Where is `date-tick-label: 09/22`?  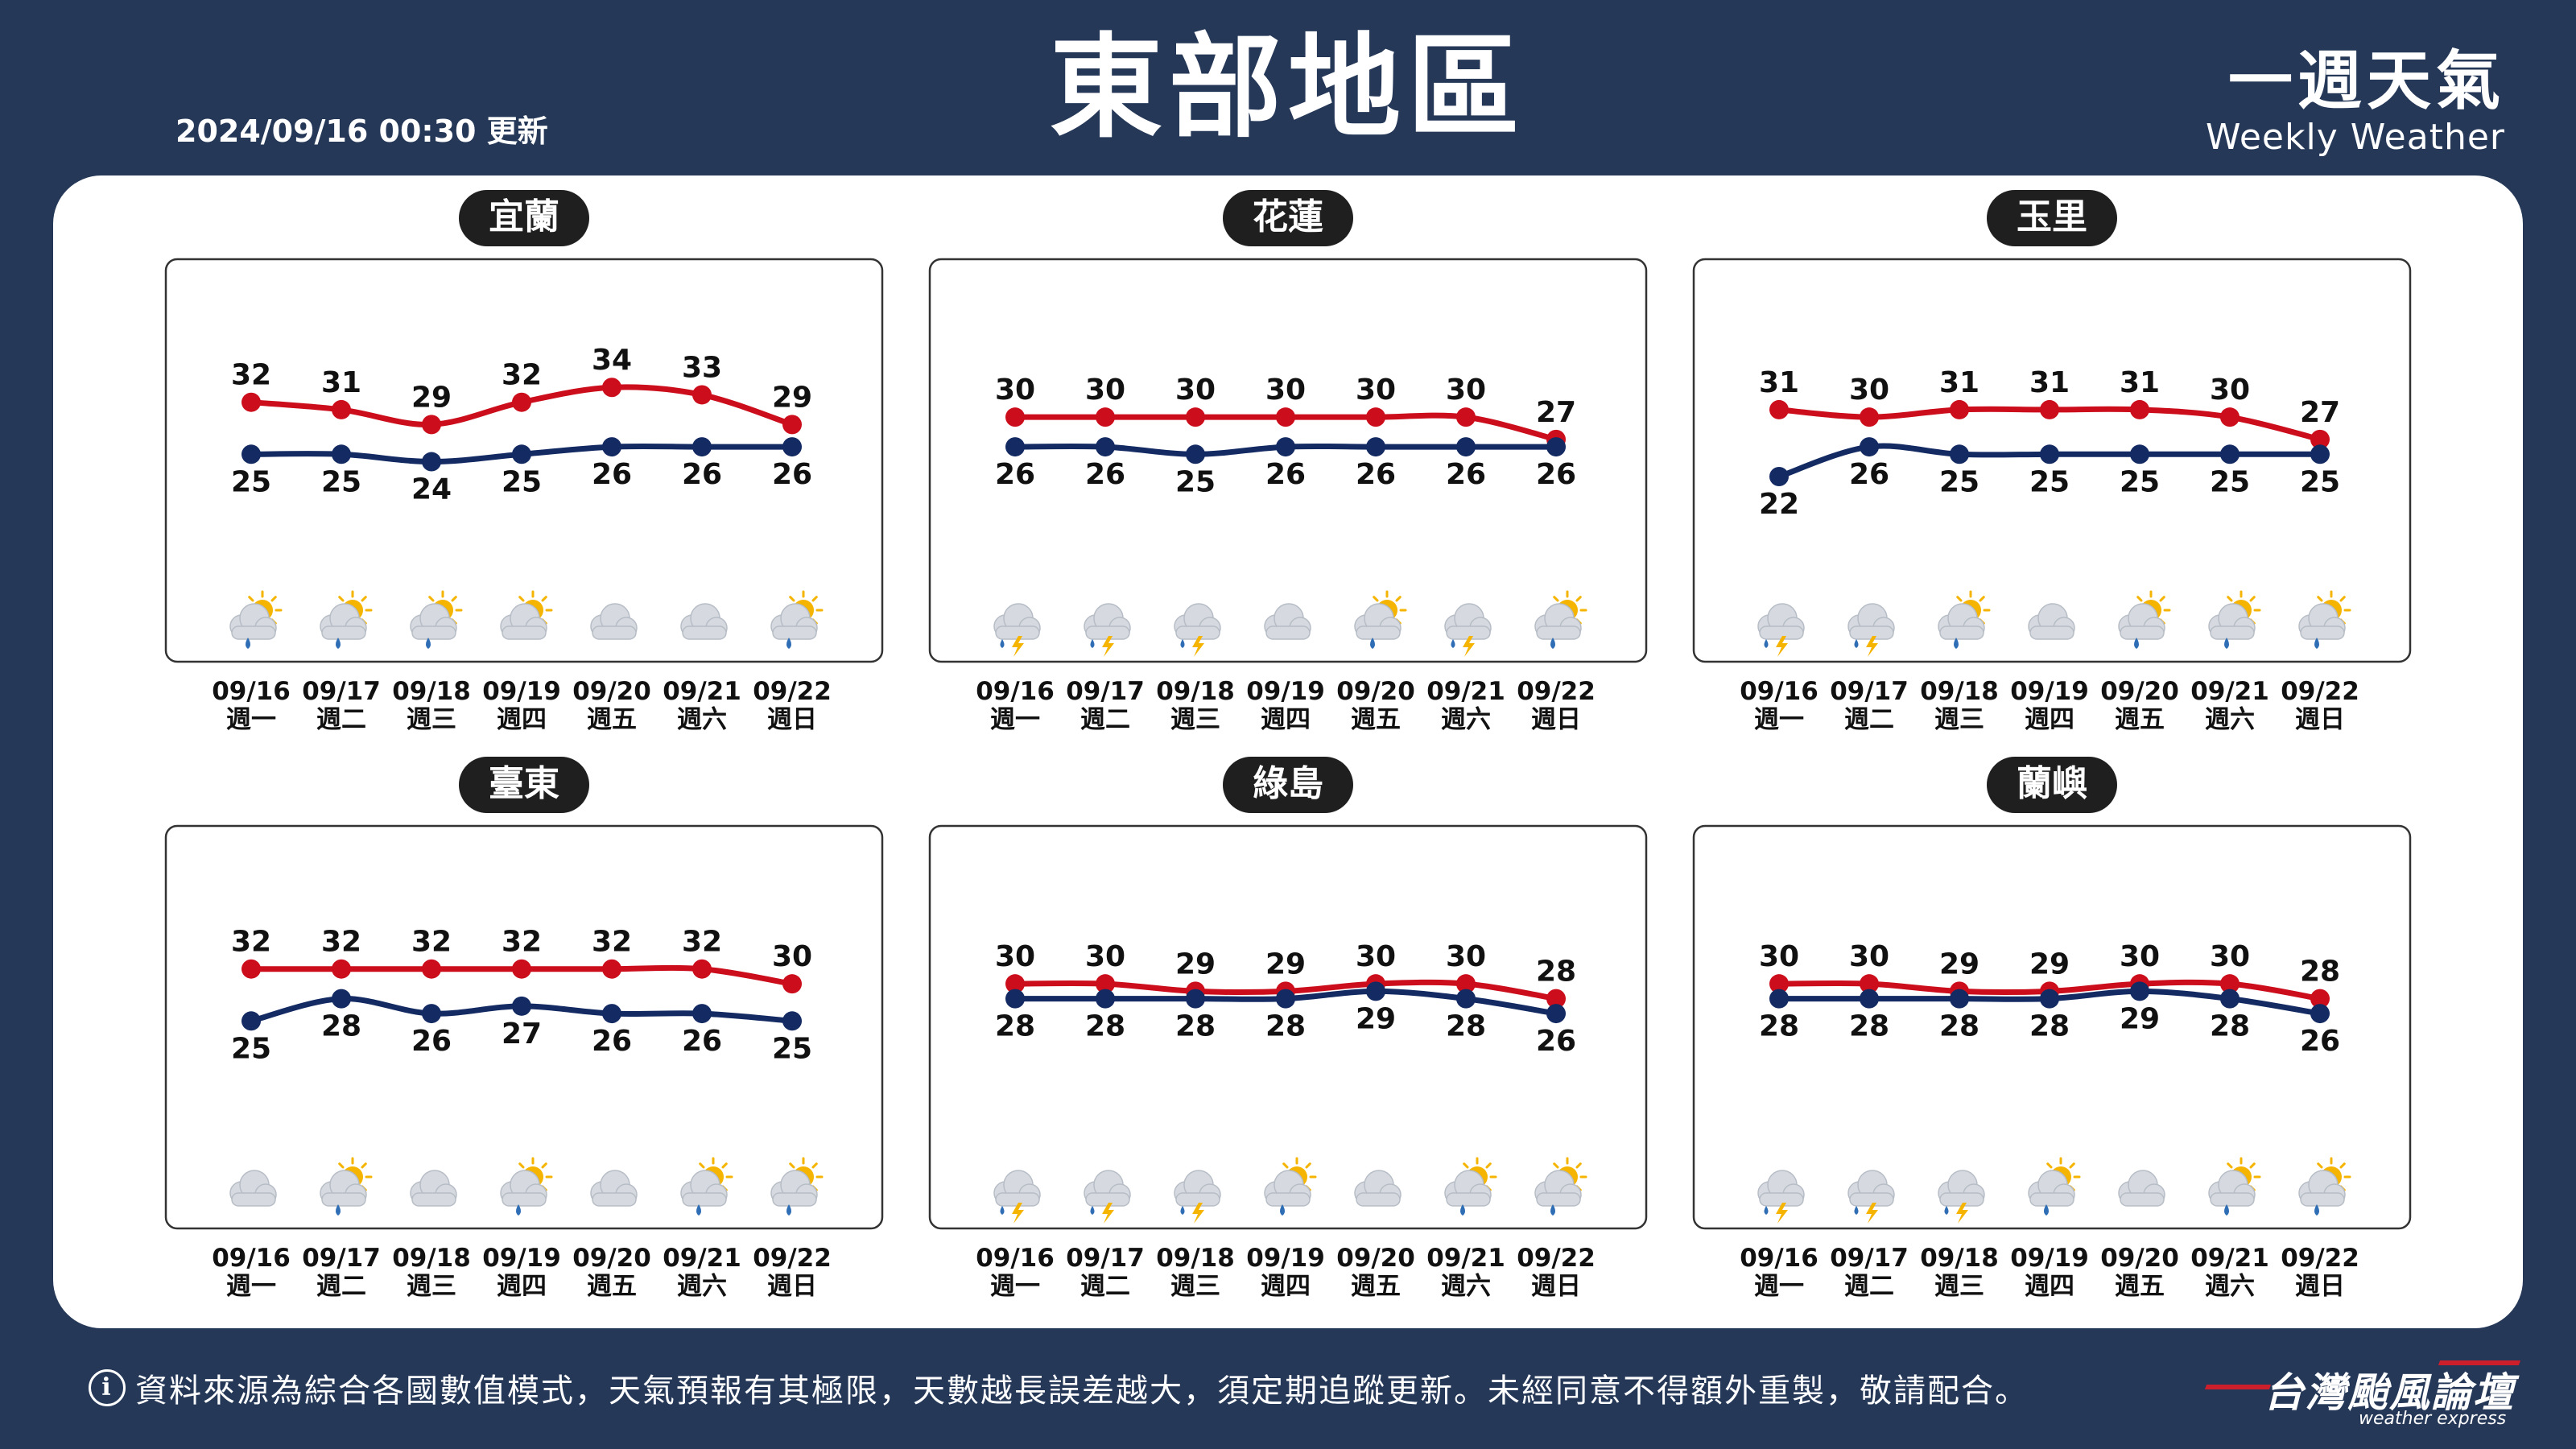
date-tick-label: 09/22 is located at coordinates (792, 1258).